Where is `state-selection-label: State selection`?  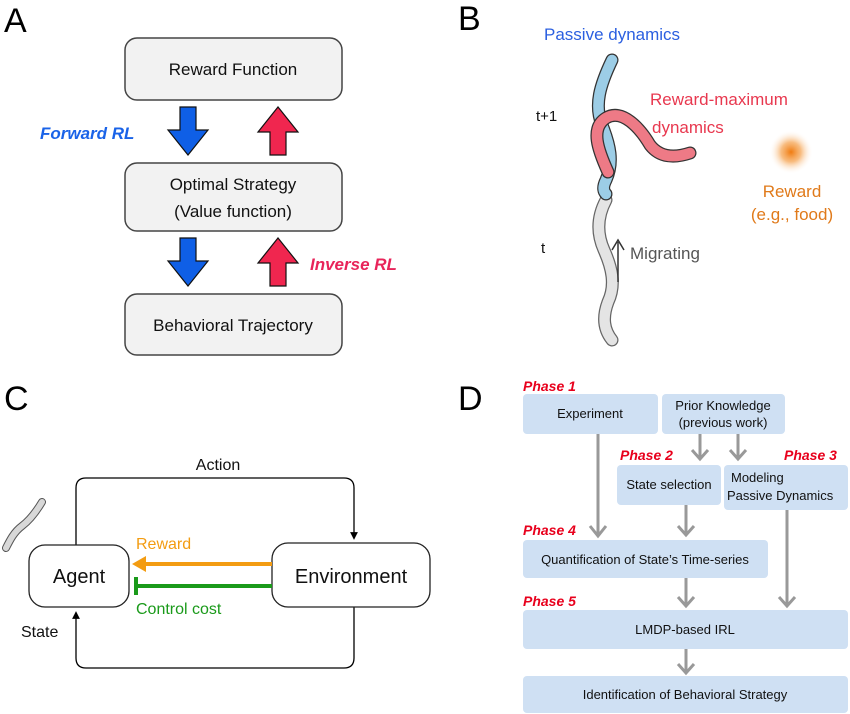
state-selection-label: State selection is located at coordinates (668, 484).